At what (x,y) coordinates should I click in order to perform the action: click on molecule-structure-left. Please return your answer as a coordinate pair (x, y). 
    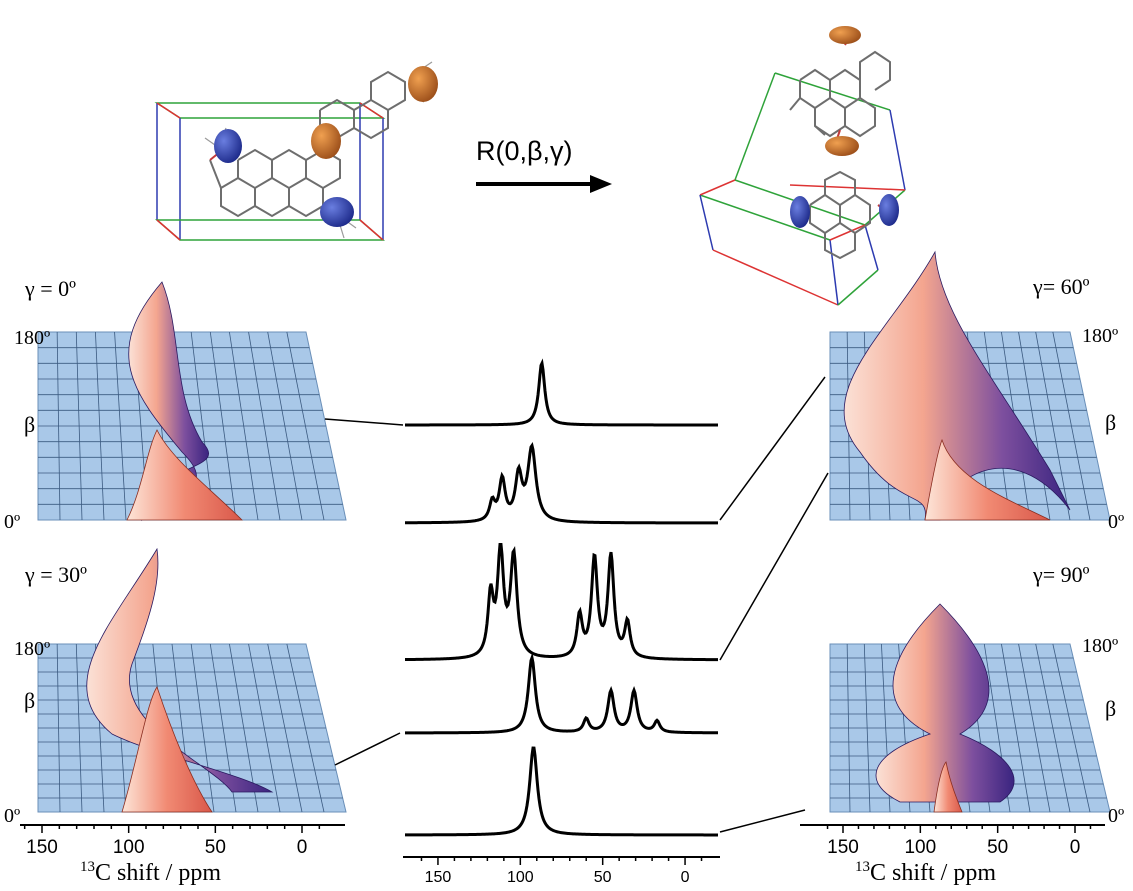
    Looking at the image, I should click on (296, 151).